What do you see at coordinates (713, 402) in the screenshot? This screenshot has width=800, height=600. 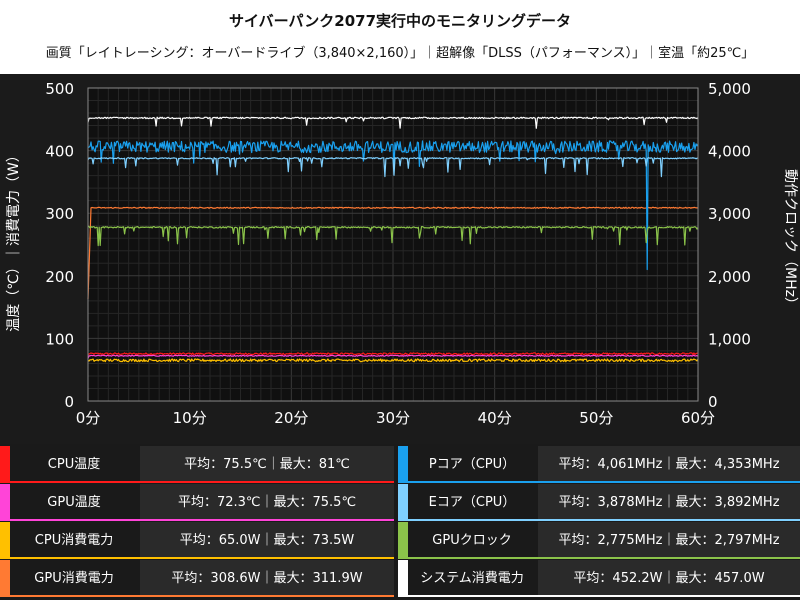 I see `y-tick-label-right: 0` at bounding box center [713, 402].